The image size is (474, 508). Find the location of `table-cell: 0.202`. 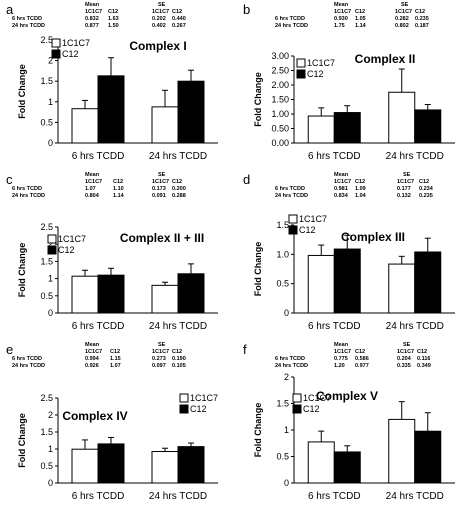

table-cell: 0.202 is located at coordinates (159, 19).